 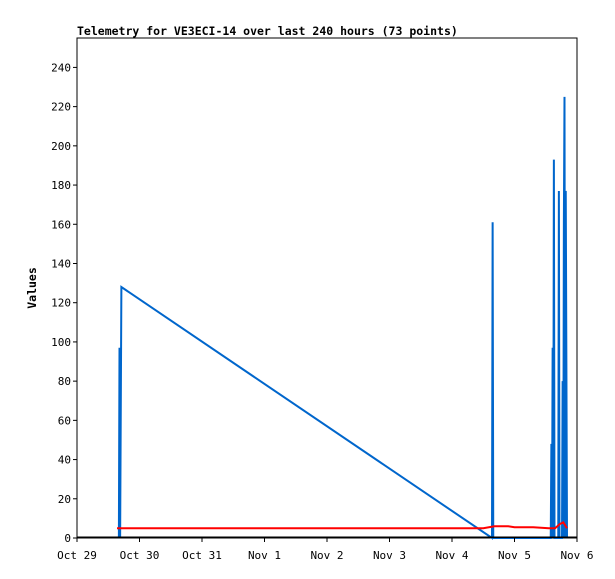 I want to click on x-tick-label-1: Oct 30, so click(x=140, y=555).